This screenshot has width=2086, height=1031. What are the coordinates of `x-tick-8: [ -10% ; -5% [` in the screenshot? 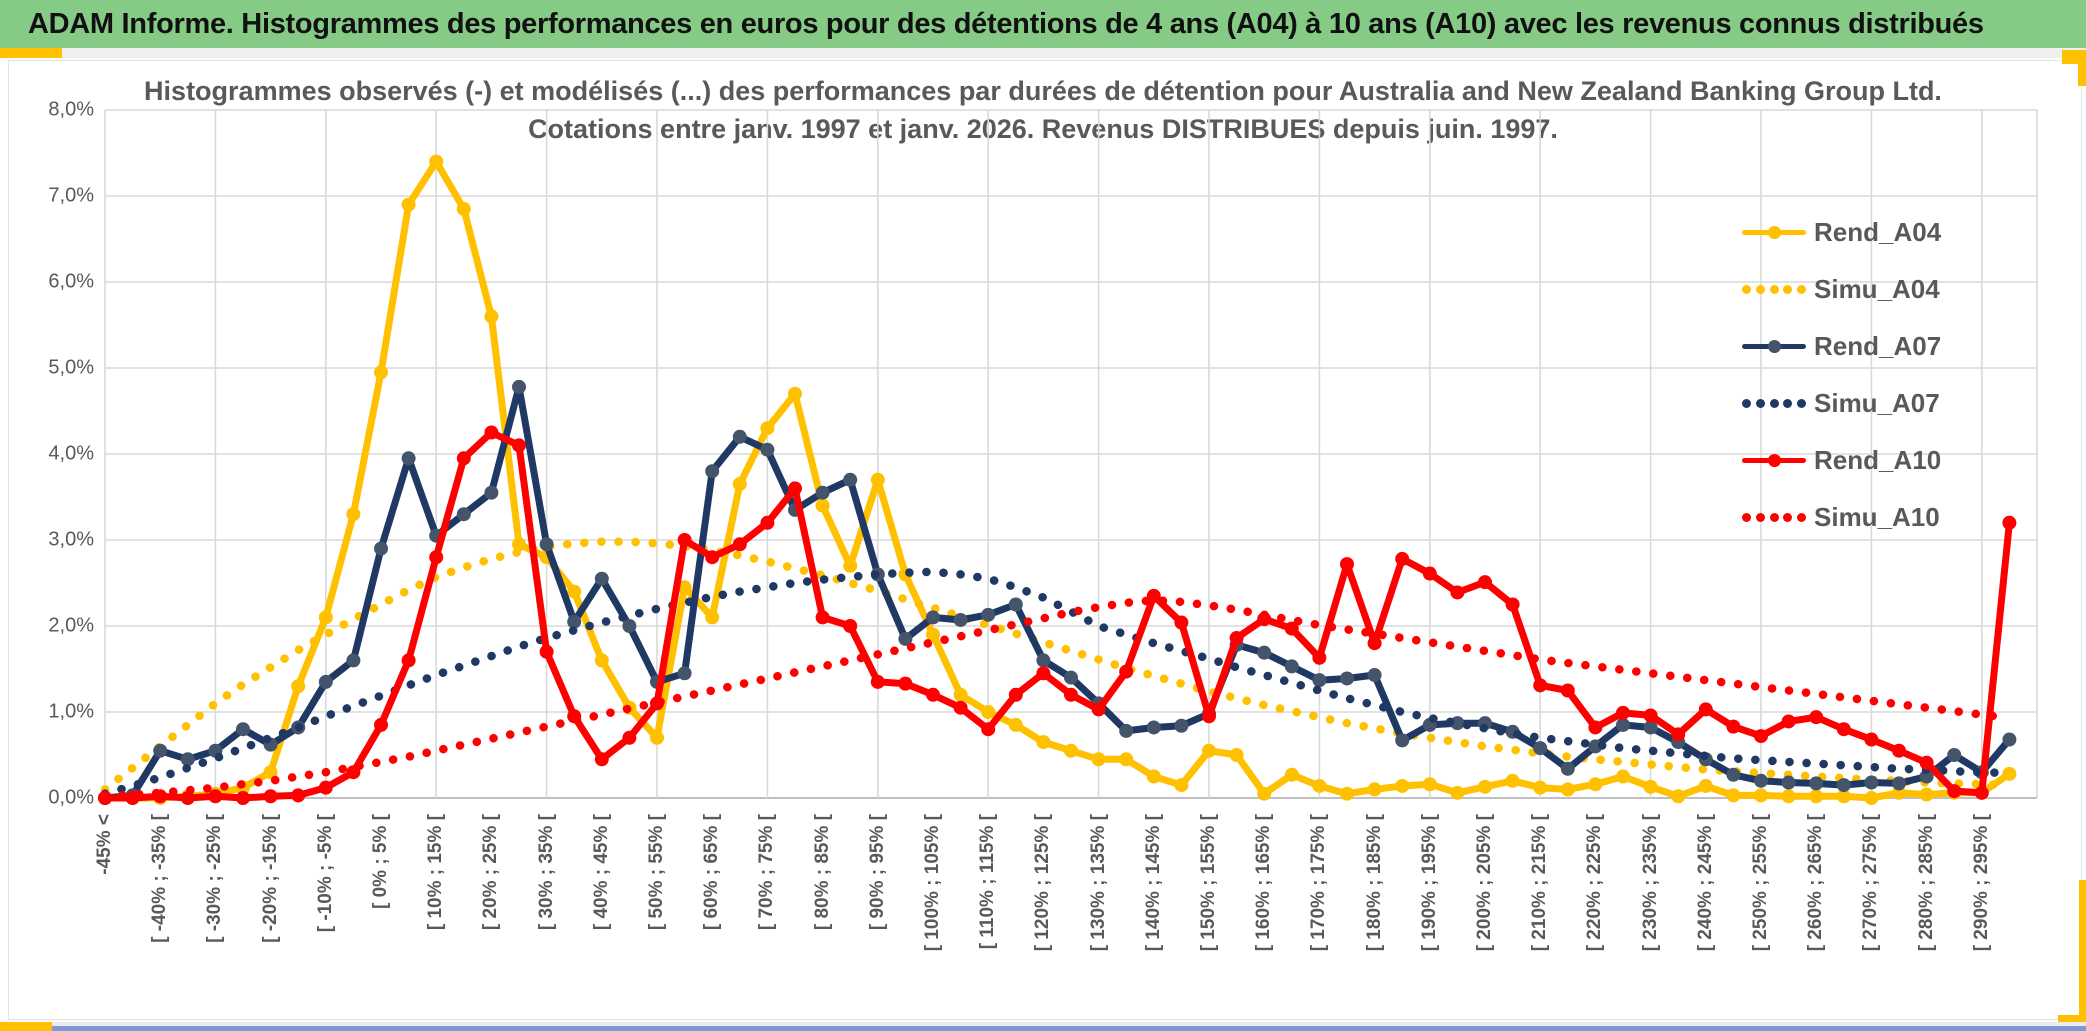 It's located at (325, 873).